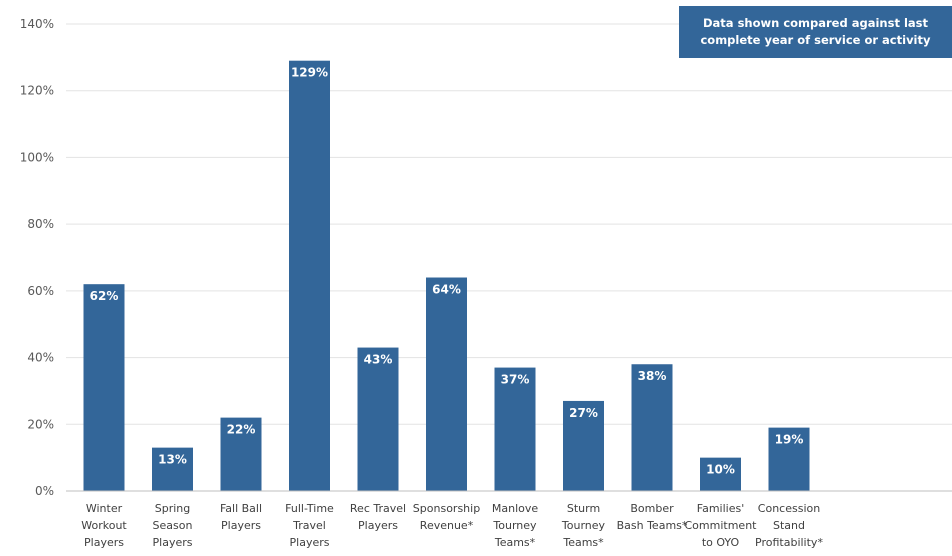  Describe the element at coordinates (789, 525) in the screenshot. I see `x-category-label: Concession Stand Profitability*` at that location.